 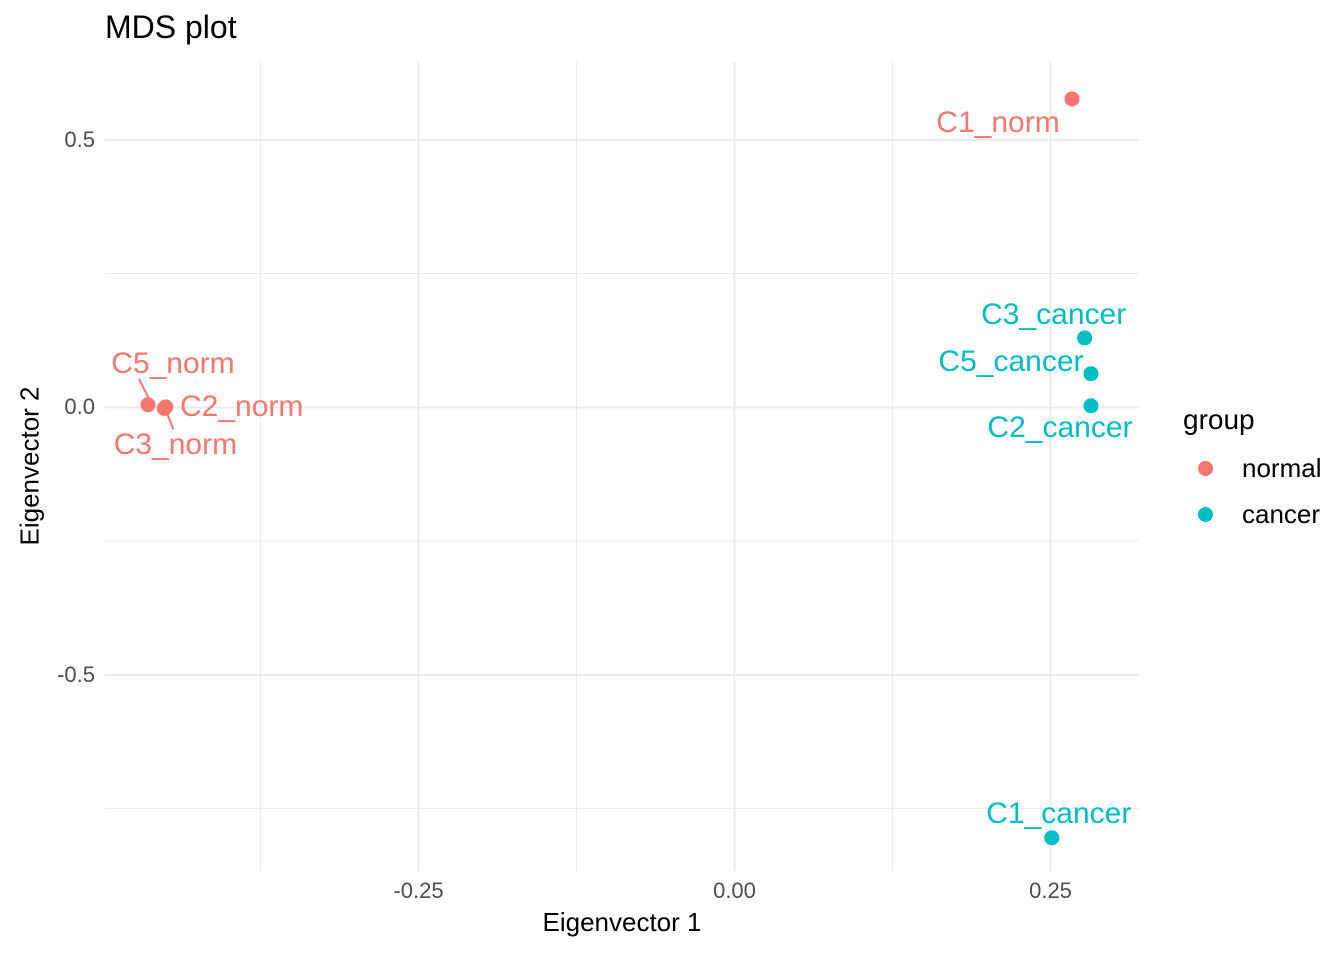 I want to click on point-label-C5_cancer: C5_cancer, so click(x=1011, y=361).